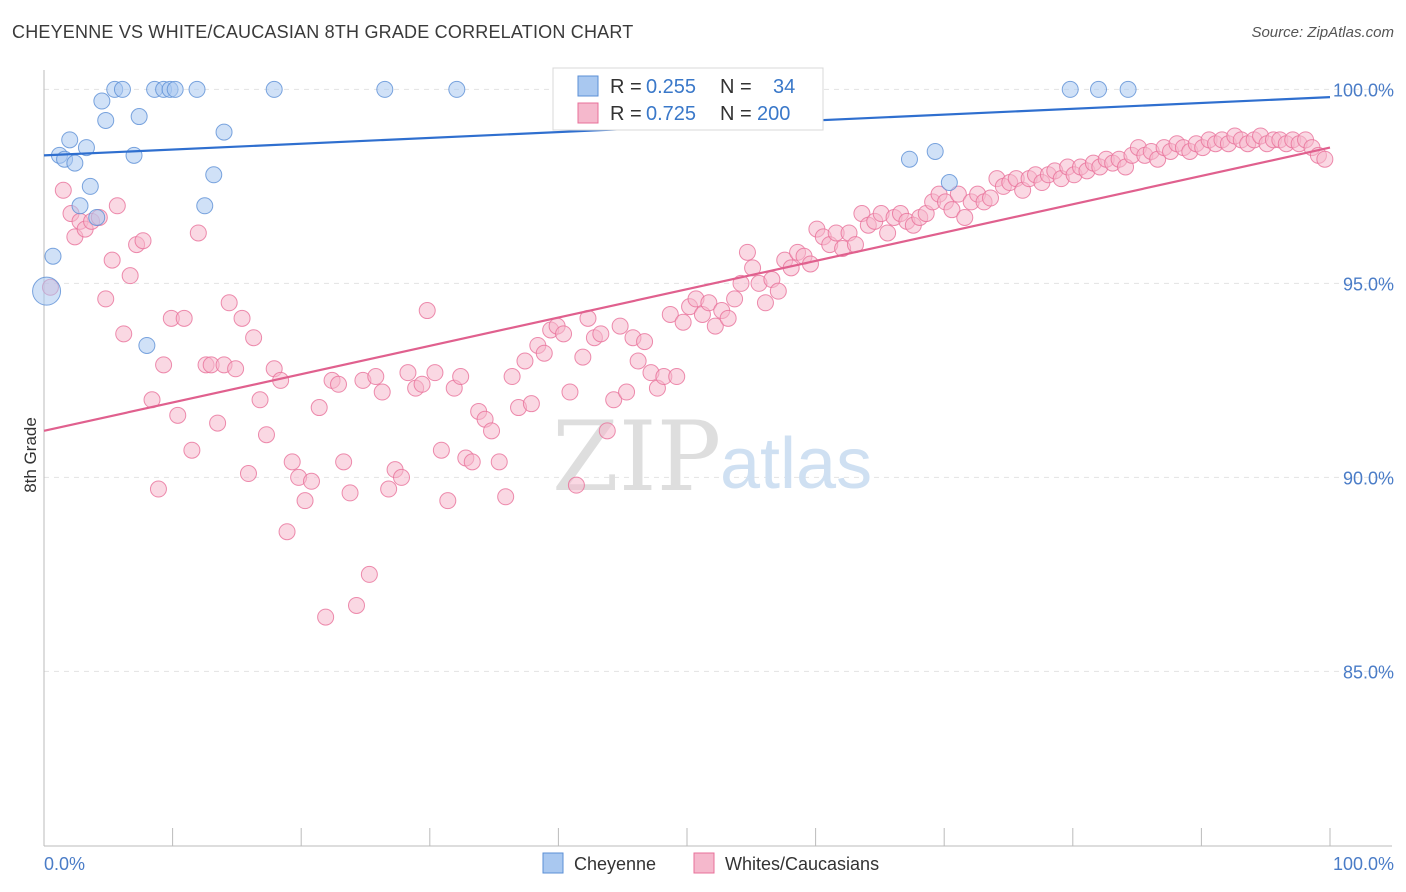 The width and height of the screenshot is (1406, 892). I want to click on whites-swatch, so click(588, 113).